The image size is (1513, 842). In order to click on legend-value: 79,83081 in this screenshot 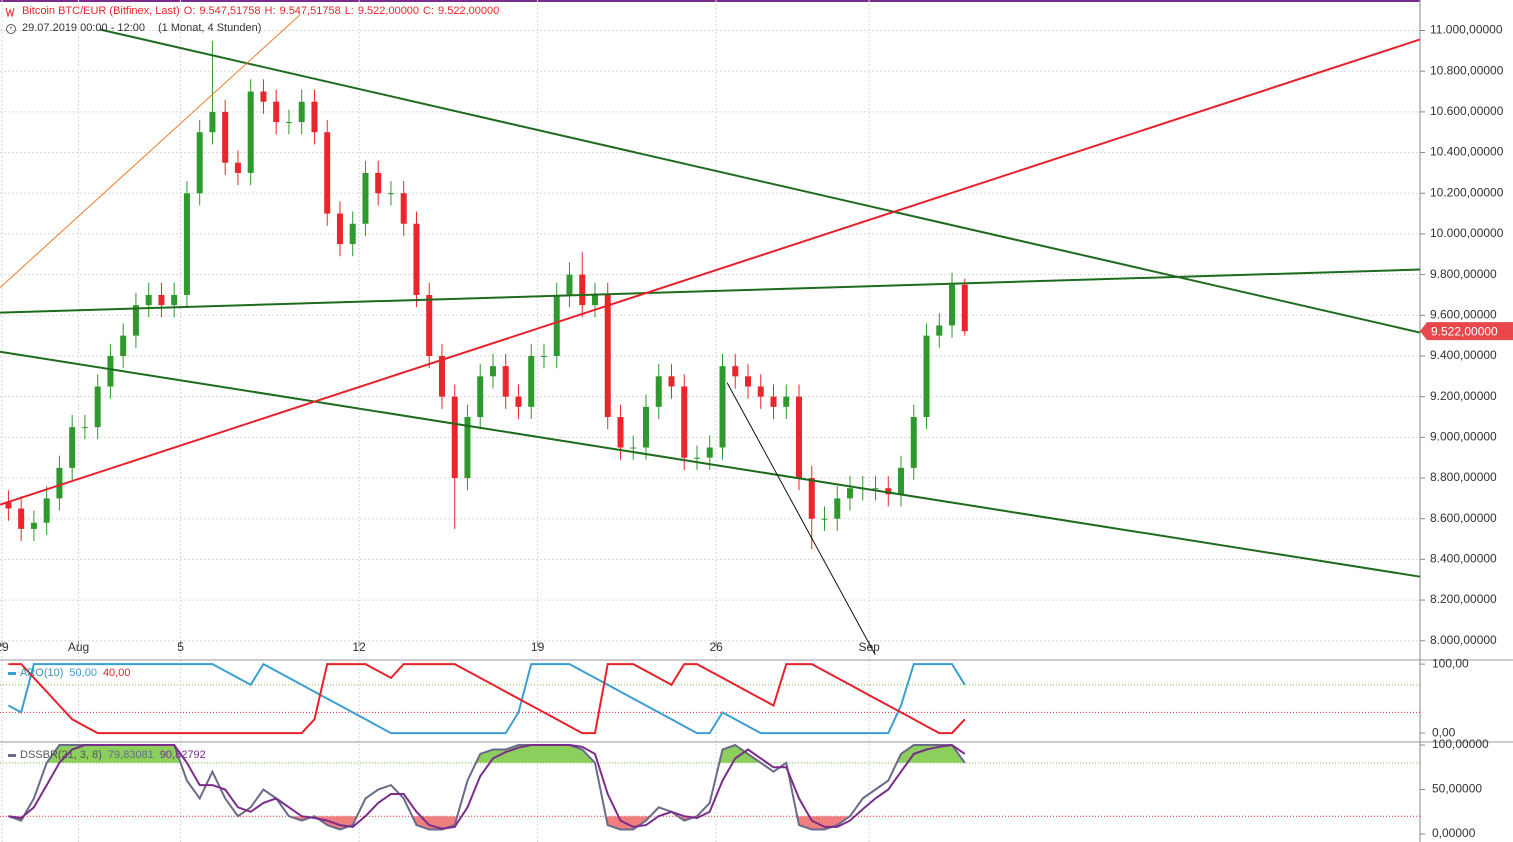, I will do `click(130, 755)`.